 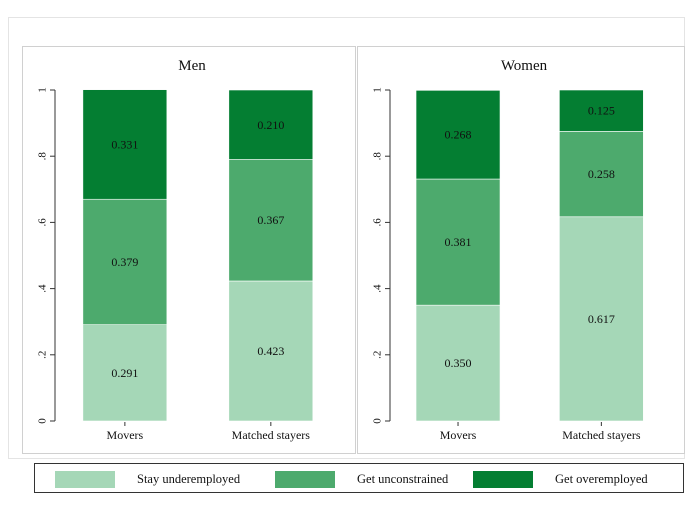 What do you see at coordinates (305, 479) in the screenshot?
I see `legend-swatch-get-unconstrained` at bounding box center [305, 479].